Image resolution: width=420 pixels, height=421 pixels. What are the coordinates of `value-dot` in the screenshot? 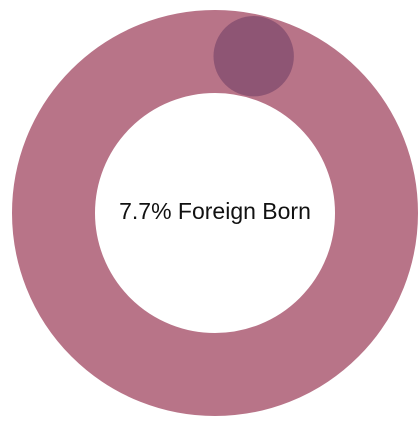 It's located at (253, 56).